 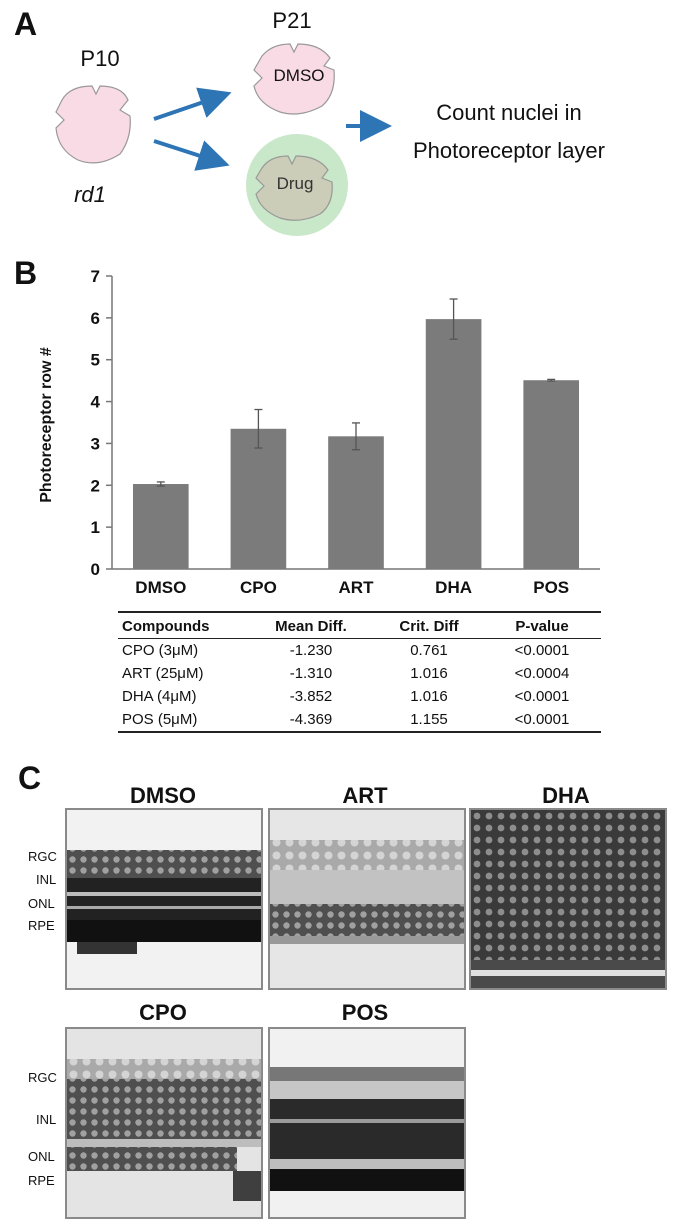 What do you see at coordinates (311, 673) in the screenshot?
I see `table-cell: -1.310` at bounding box center [311, 673].